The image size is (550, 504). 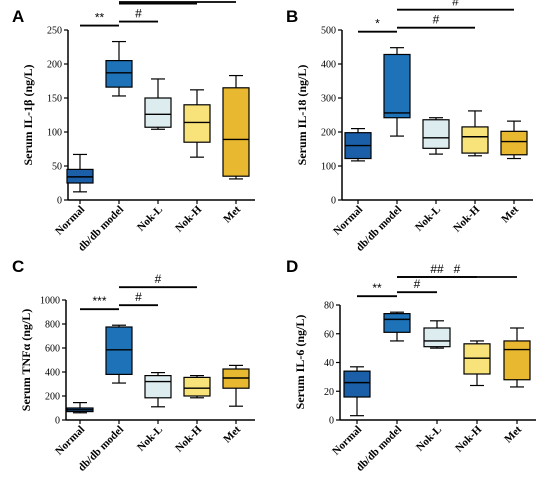 I want to click on y-tick-label: 800, so click(x=52, y=325).